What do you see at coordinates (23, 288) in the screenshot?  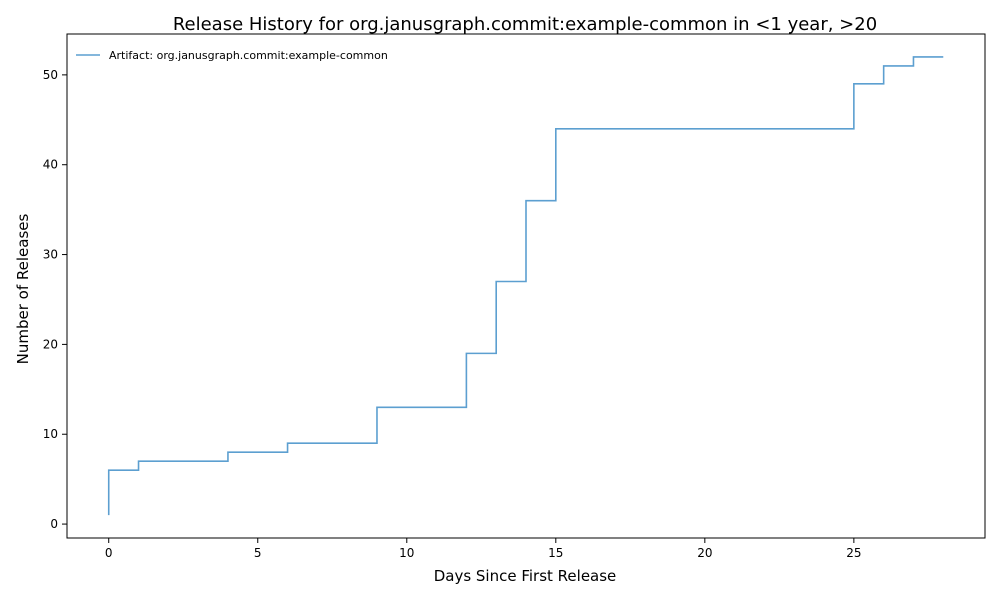 I see `y-axis-title: Number of Releases` at bounding box center [23, 288].